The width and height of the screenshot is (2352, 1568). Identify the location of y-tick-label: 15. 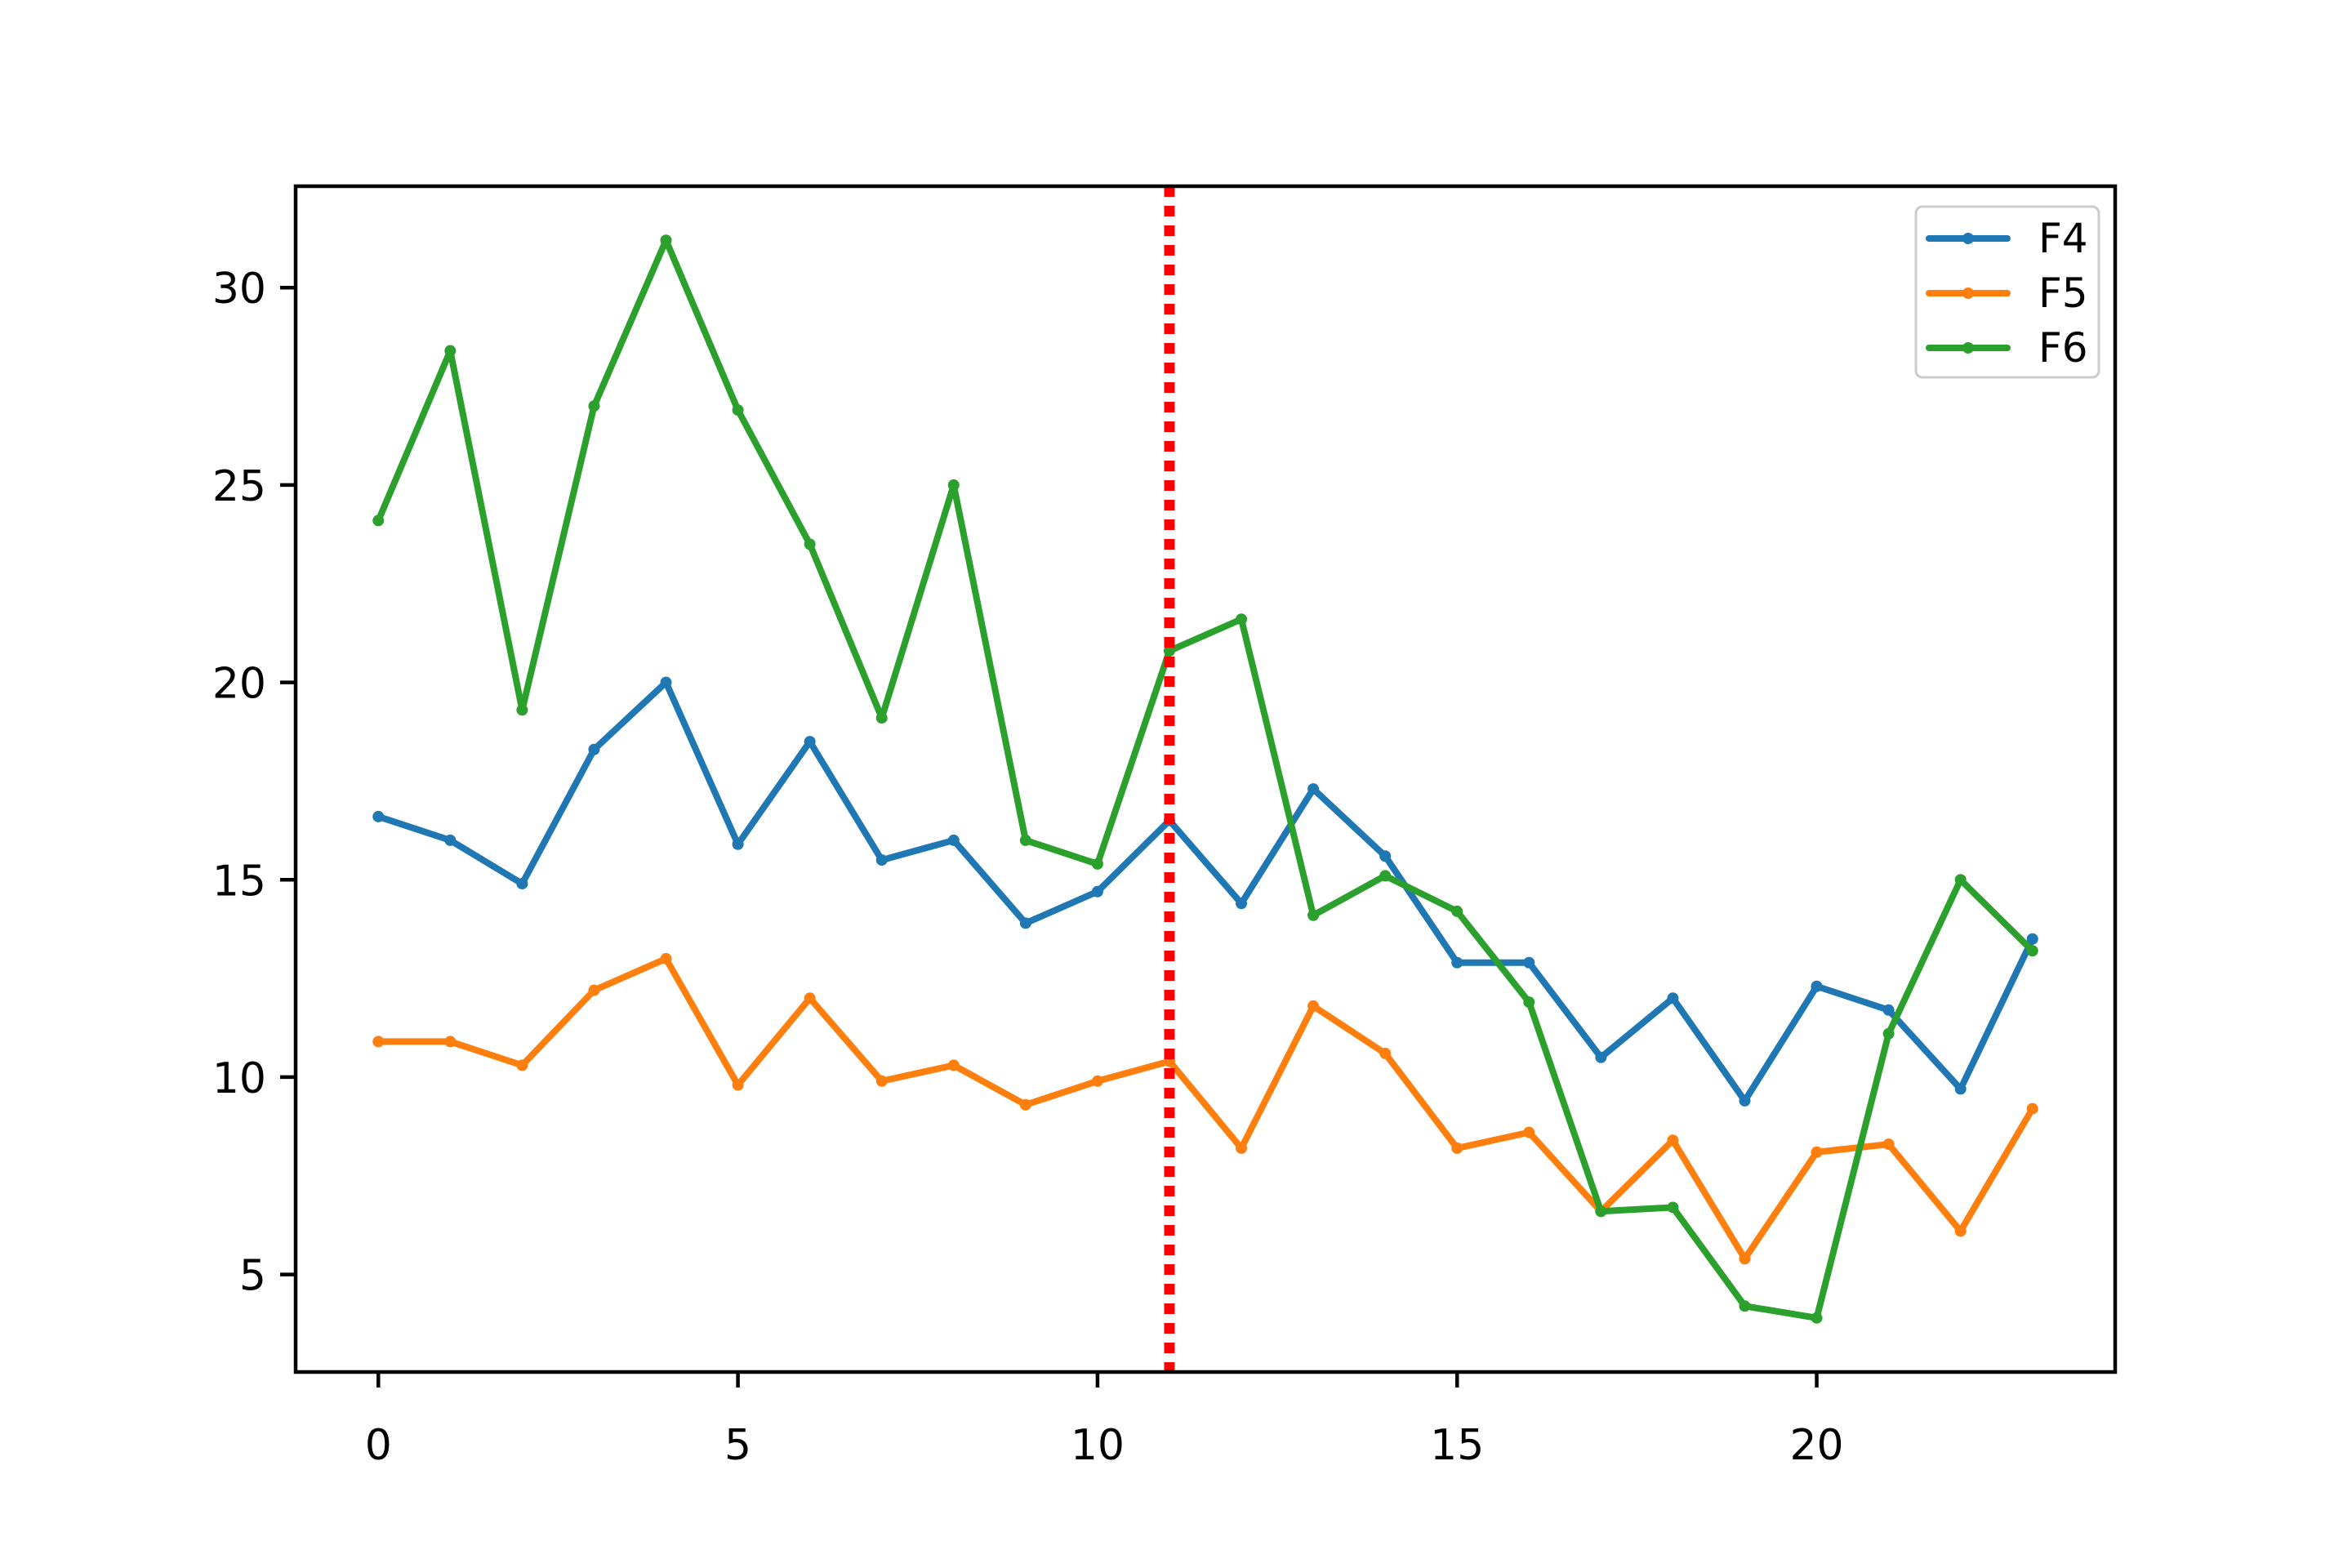
(239, 881).